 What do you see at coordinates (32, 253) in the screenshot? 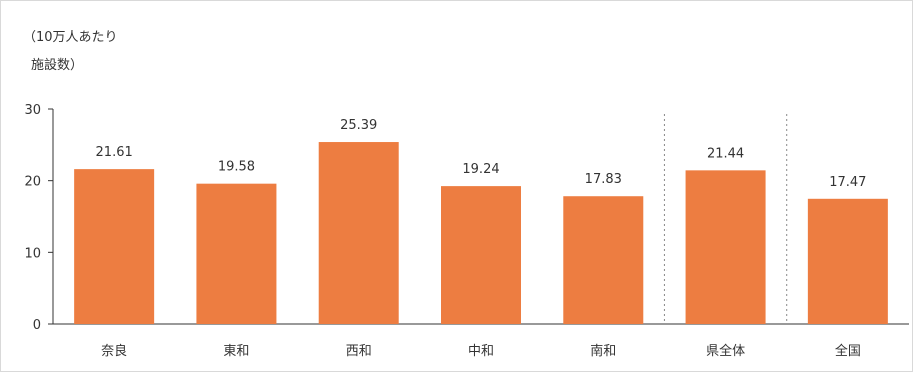
I see `y-tick-label: 10` at bounding box center [32, 253].